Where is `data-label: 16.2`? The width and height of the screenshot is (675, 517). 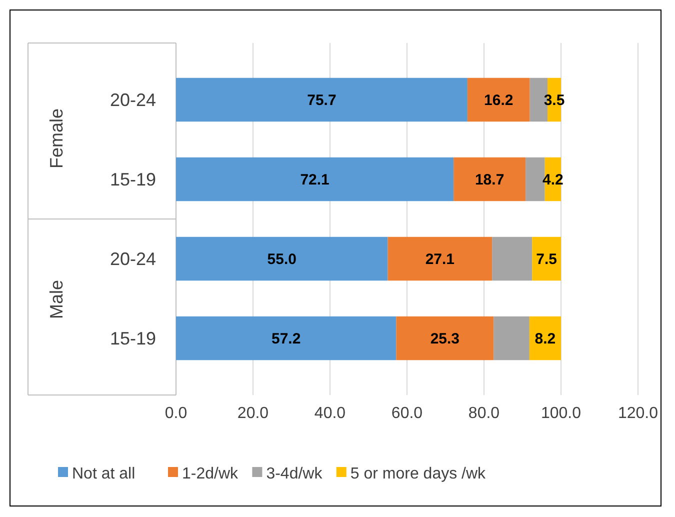
data-label: 16.2 is located at coordinates (499, 100).